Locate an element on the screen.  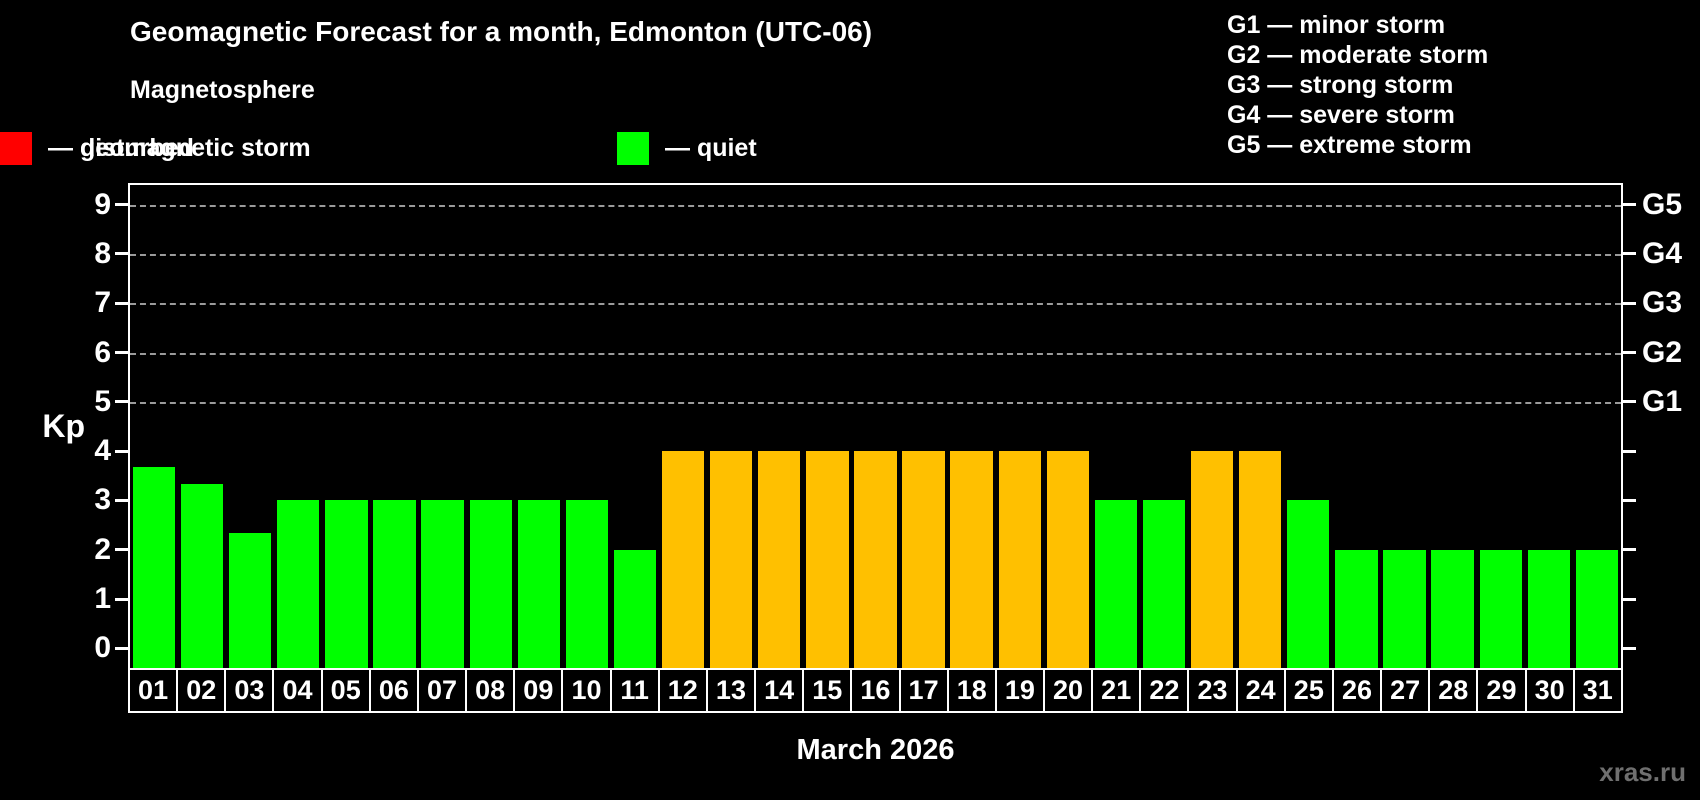
day-label-13: 13 is located at coordinates (731, 690).